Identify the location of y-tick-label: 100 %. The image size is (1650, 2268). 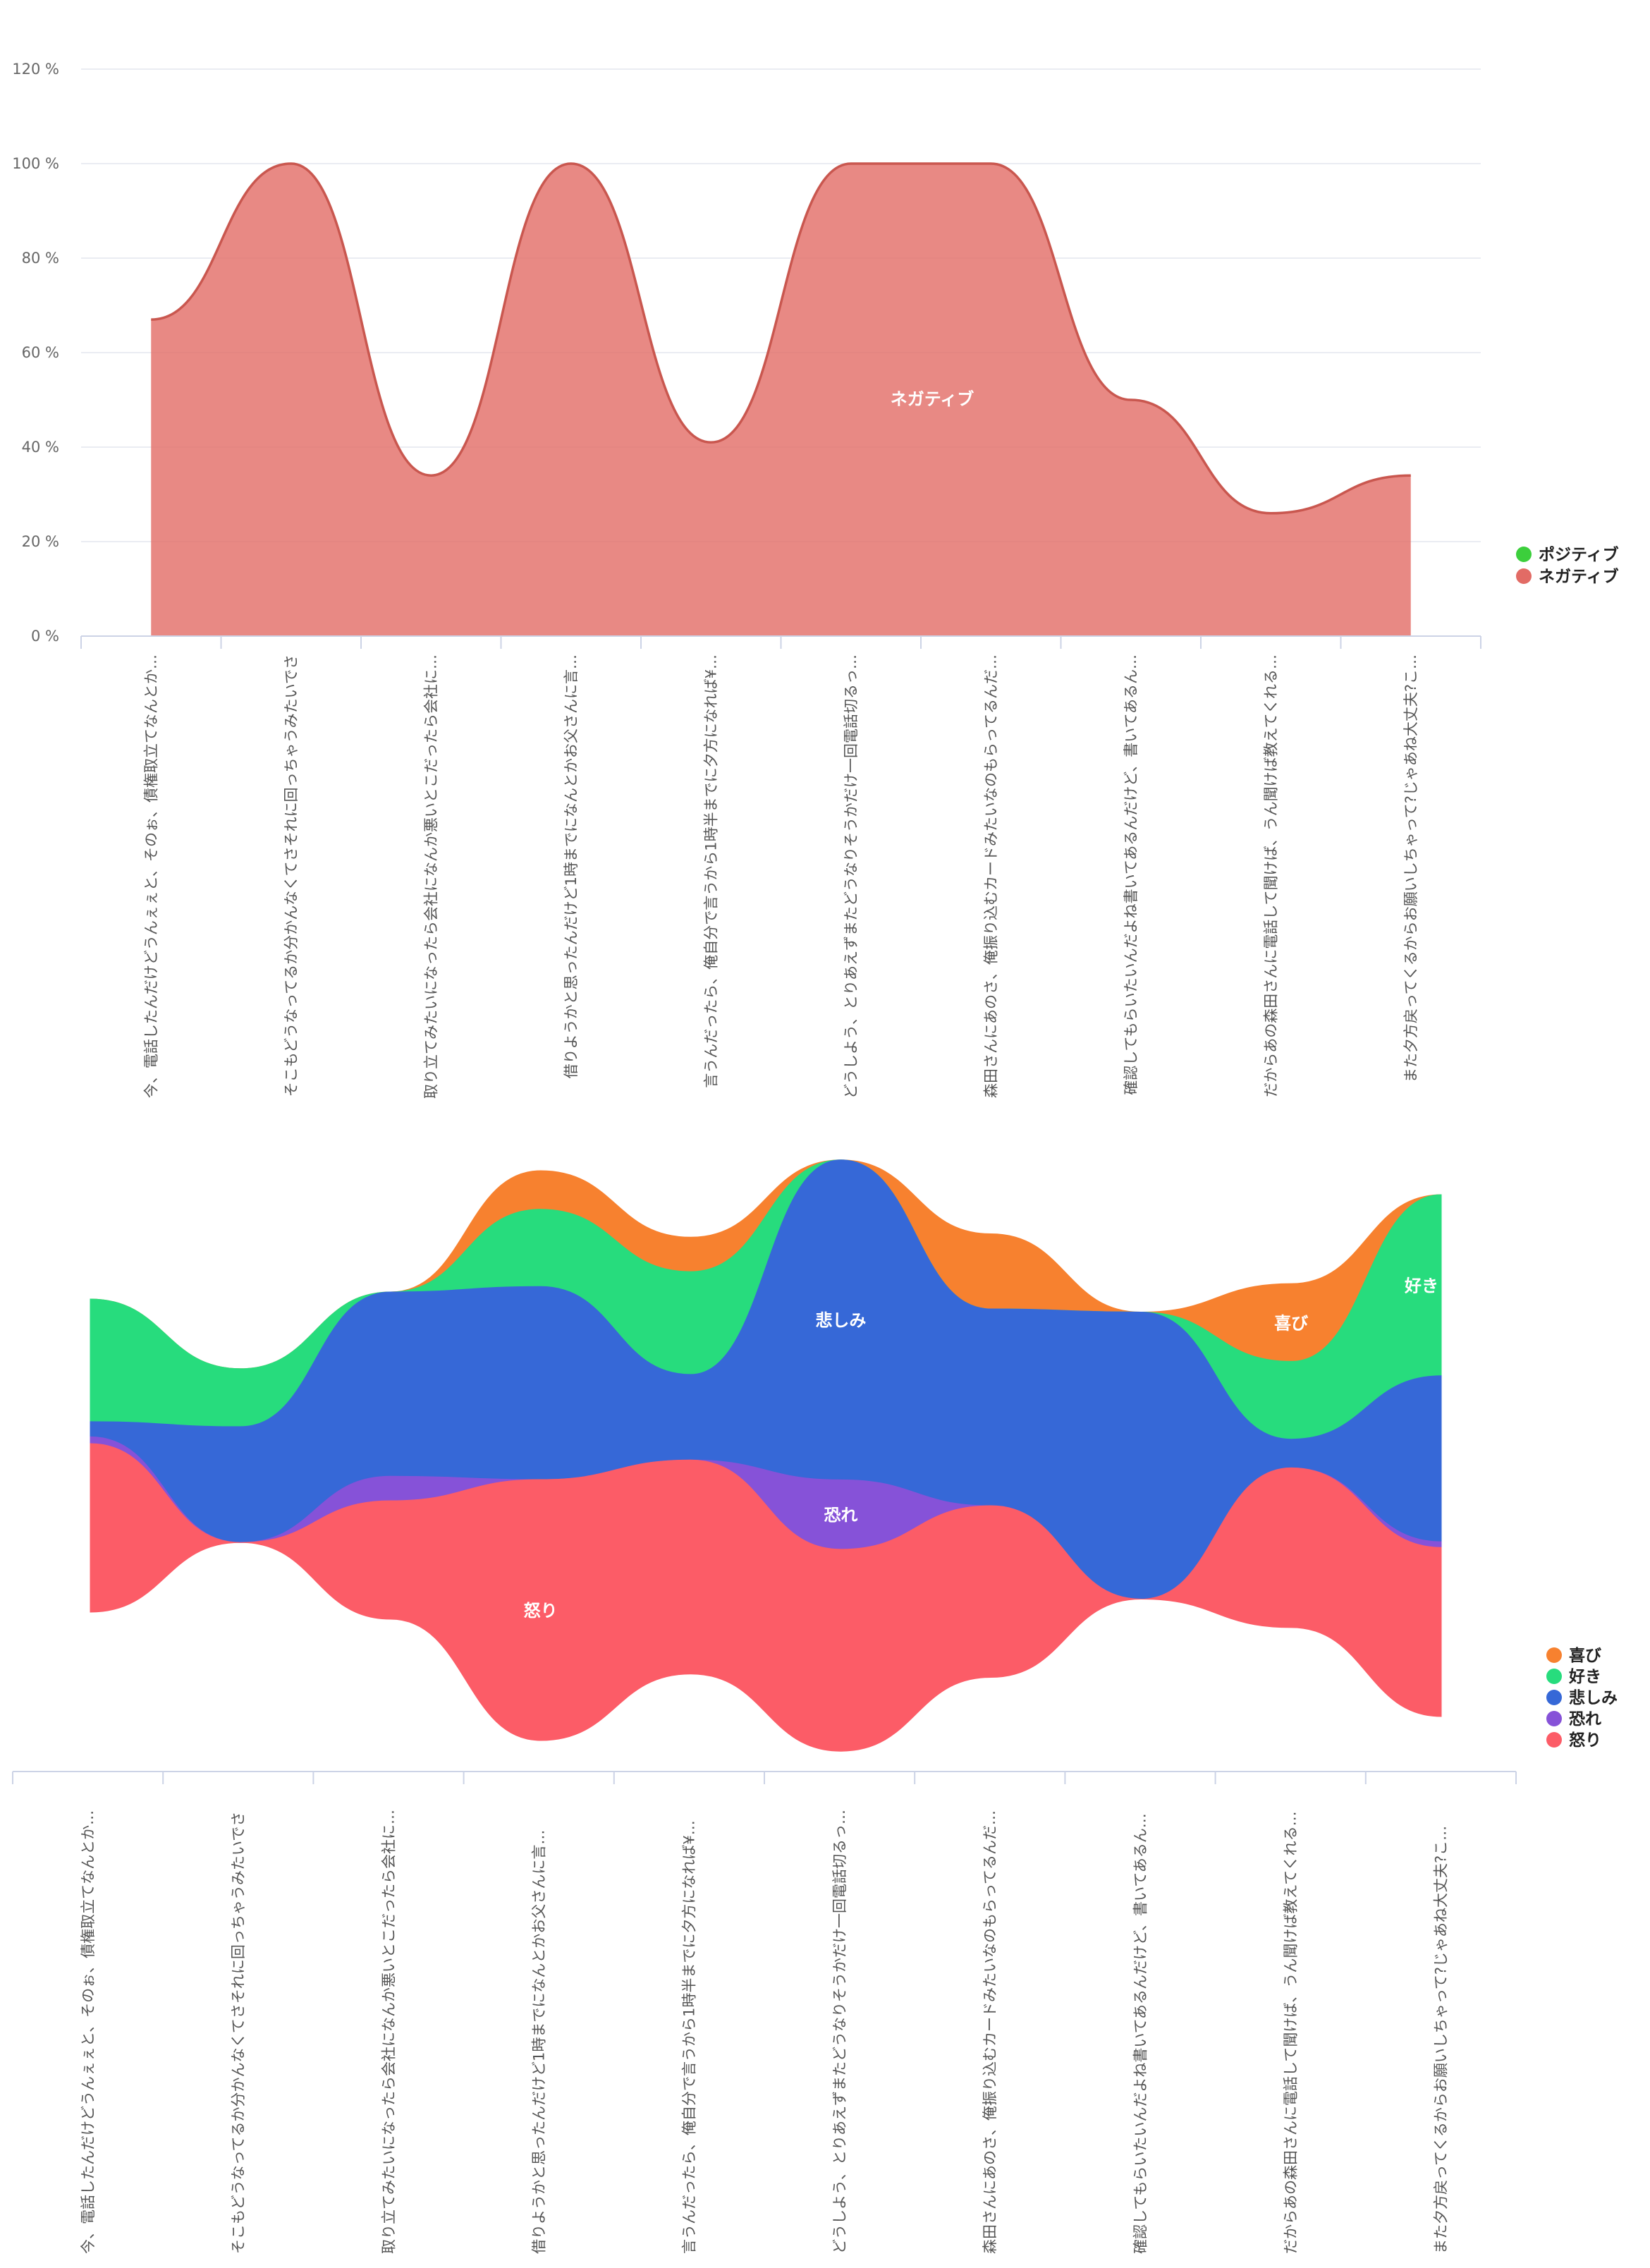
(35, 163).